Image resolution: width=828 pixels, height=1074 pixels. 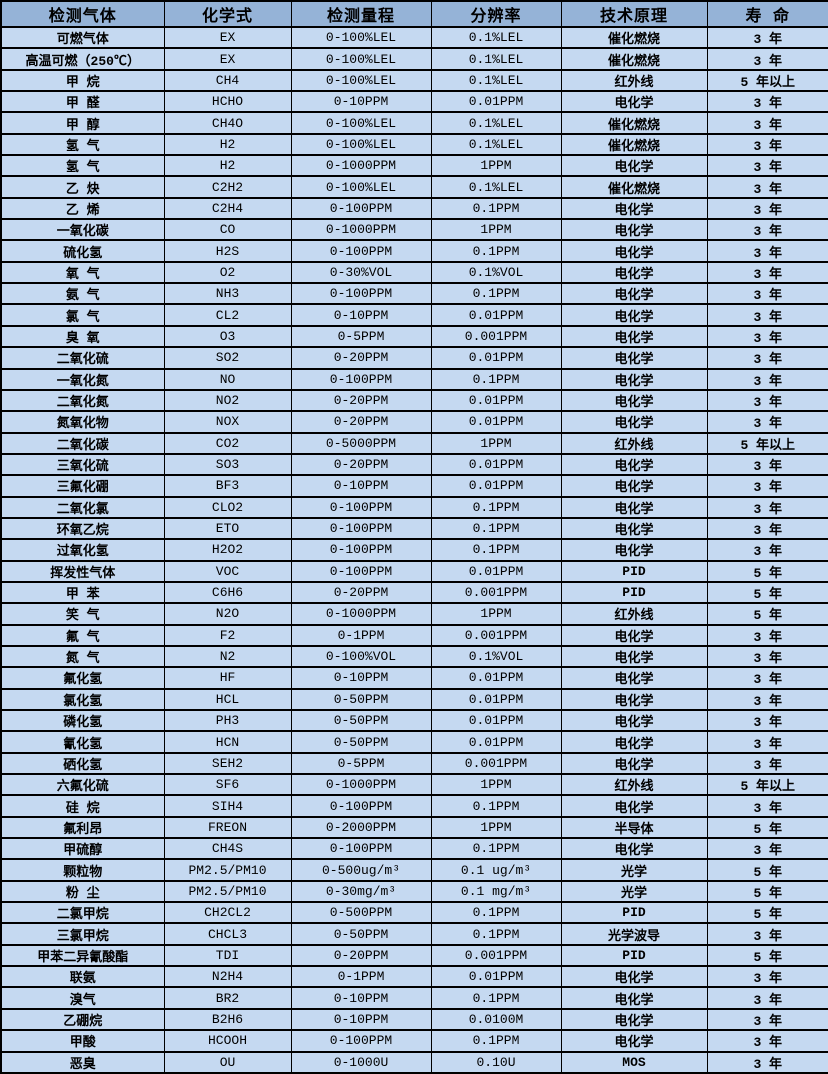 What do you see at coordinates (227, 208) in the screenshot?
I see `cell-formula: C2H4` at bounding box center [227, 208].